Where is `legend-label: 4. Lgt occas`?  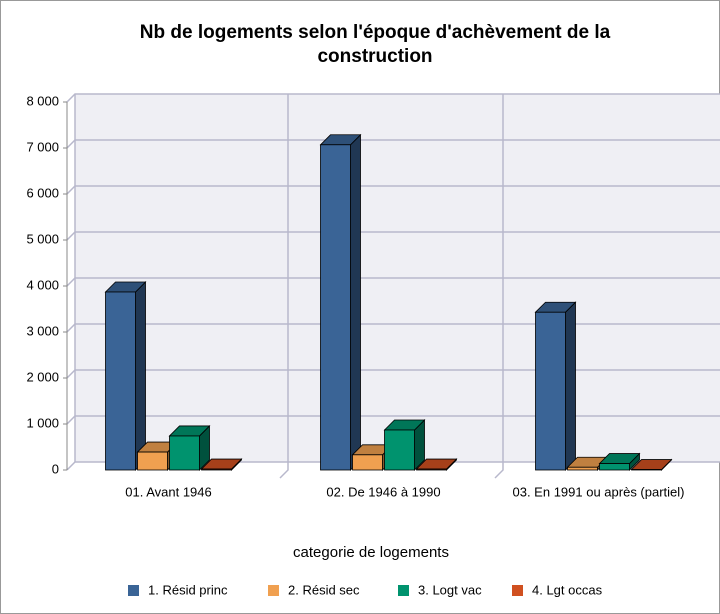
legend-label: 4. Lgt occas is located at coordinates (567, 589).